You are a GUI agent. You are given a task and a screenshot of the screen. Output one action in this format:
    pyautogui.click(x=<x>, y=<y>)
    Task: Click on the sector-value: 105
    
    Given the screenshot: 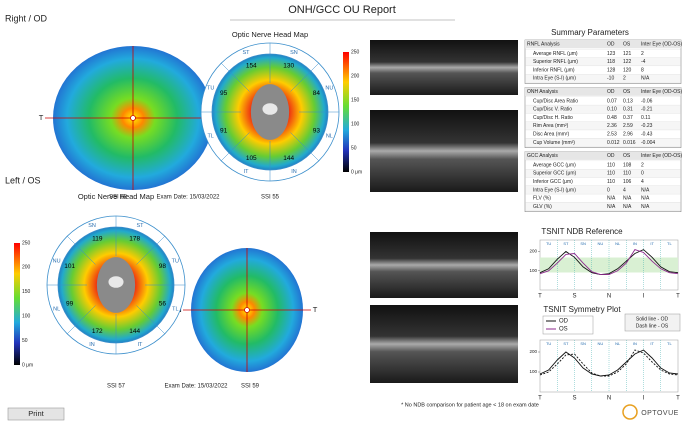 What is the action you would take?
    pyautogui.click(x=251, y=158)
    